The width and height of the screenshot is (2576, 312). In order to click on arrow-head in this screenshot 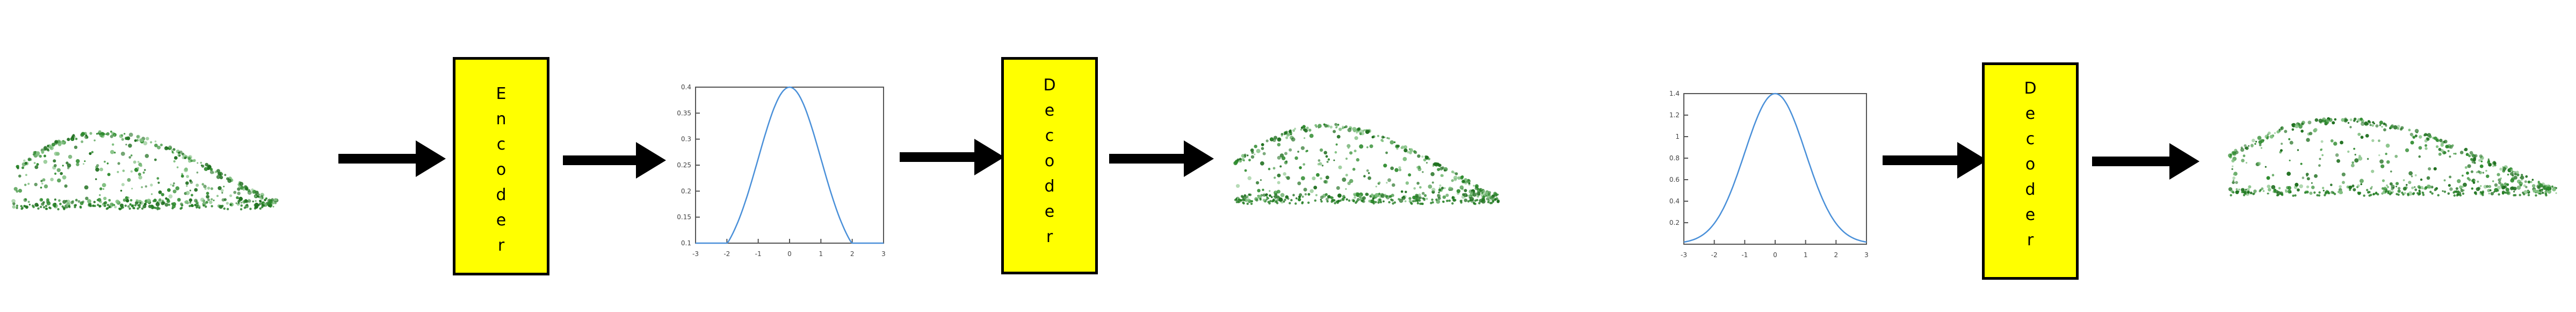, I will do `click(1199, 158)`.